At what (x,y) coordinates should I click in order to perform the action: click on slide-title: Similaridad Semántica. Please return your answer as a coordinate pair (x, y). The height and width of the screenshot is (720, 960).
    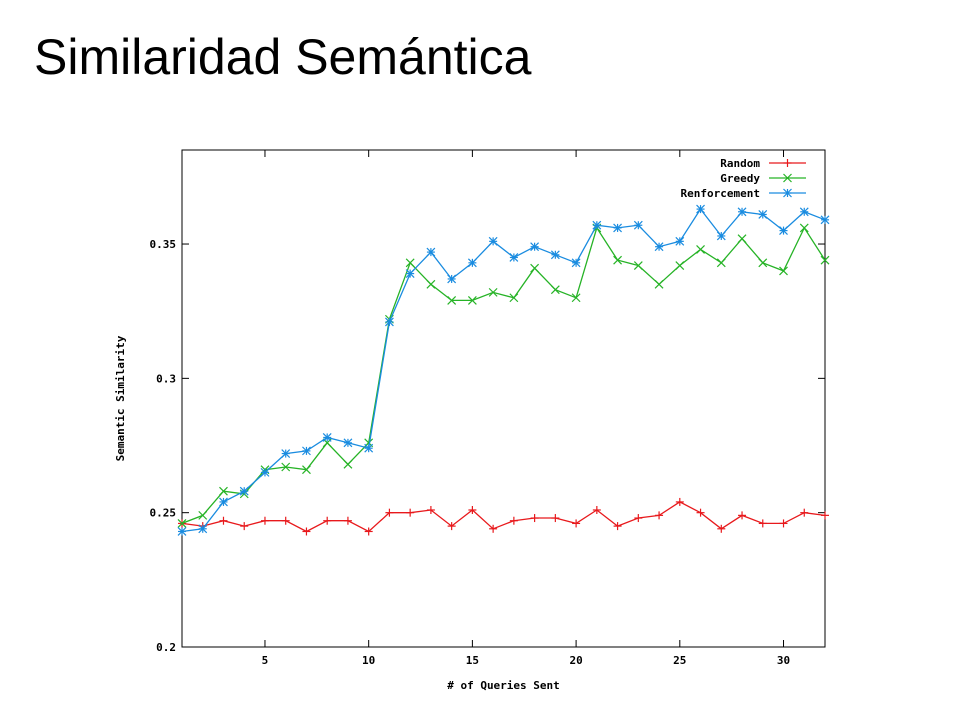
    Looking at the image, I should click on (283, 57).